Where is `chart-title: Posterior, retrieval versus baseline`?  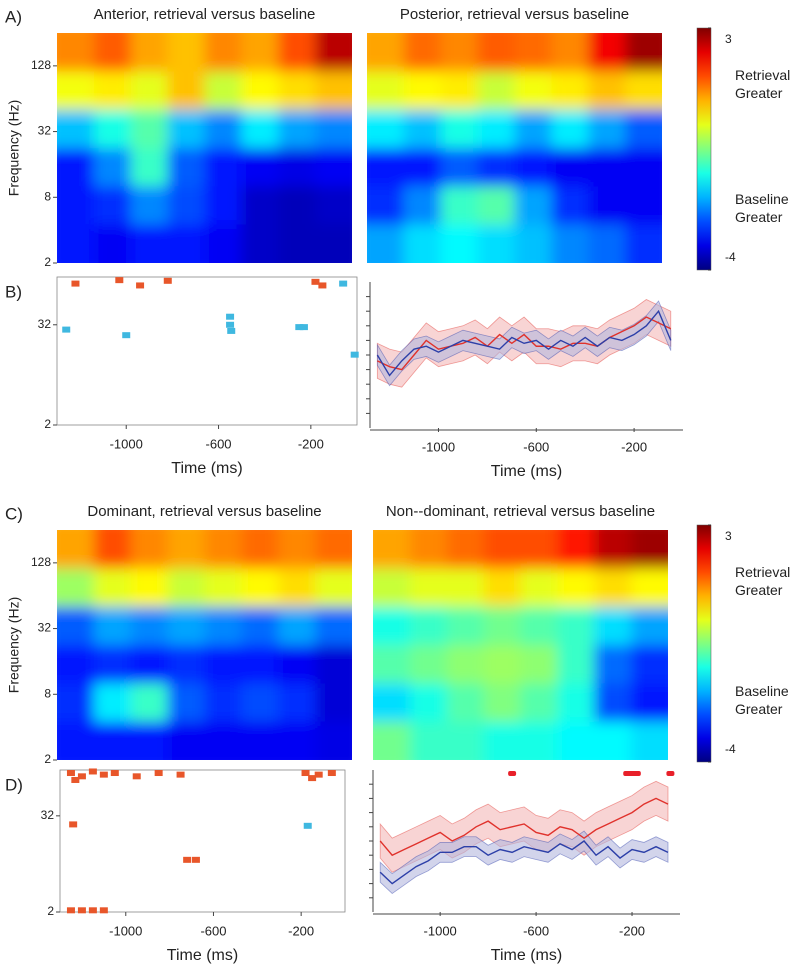 chart-title: Posterior, retrieval versus baseline is located at coordinates (514, 14).